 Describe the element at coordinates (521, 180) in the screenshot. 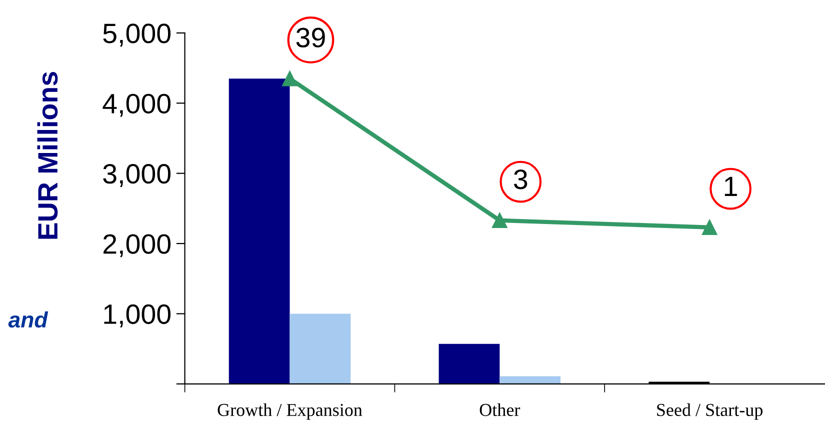

I see `annotation: 3` at that location.